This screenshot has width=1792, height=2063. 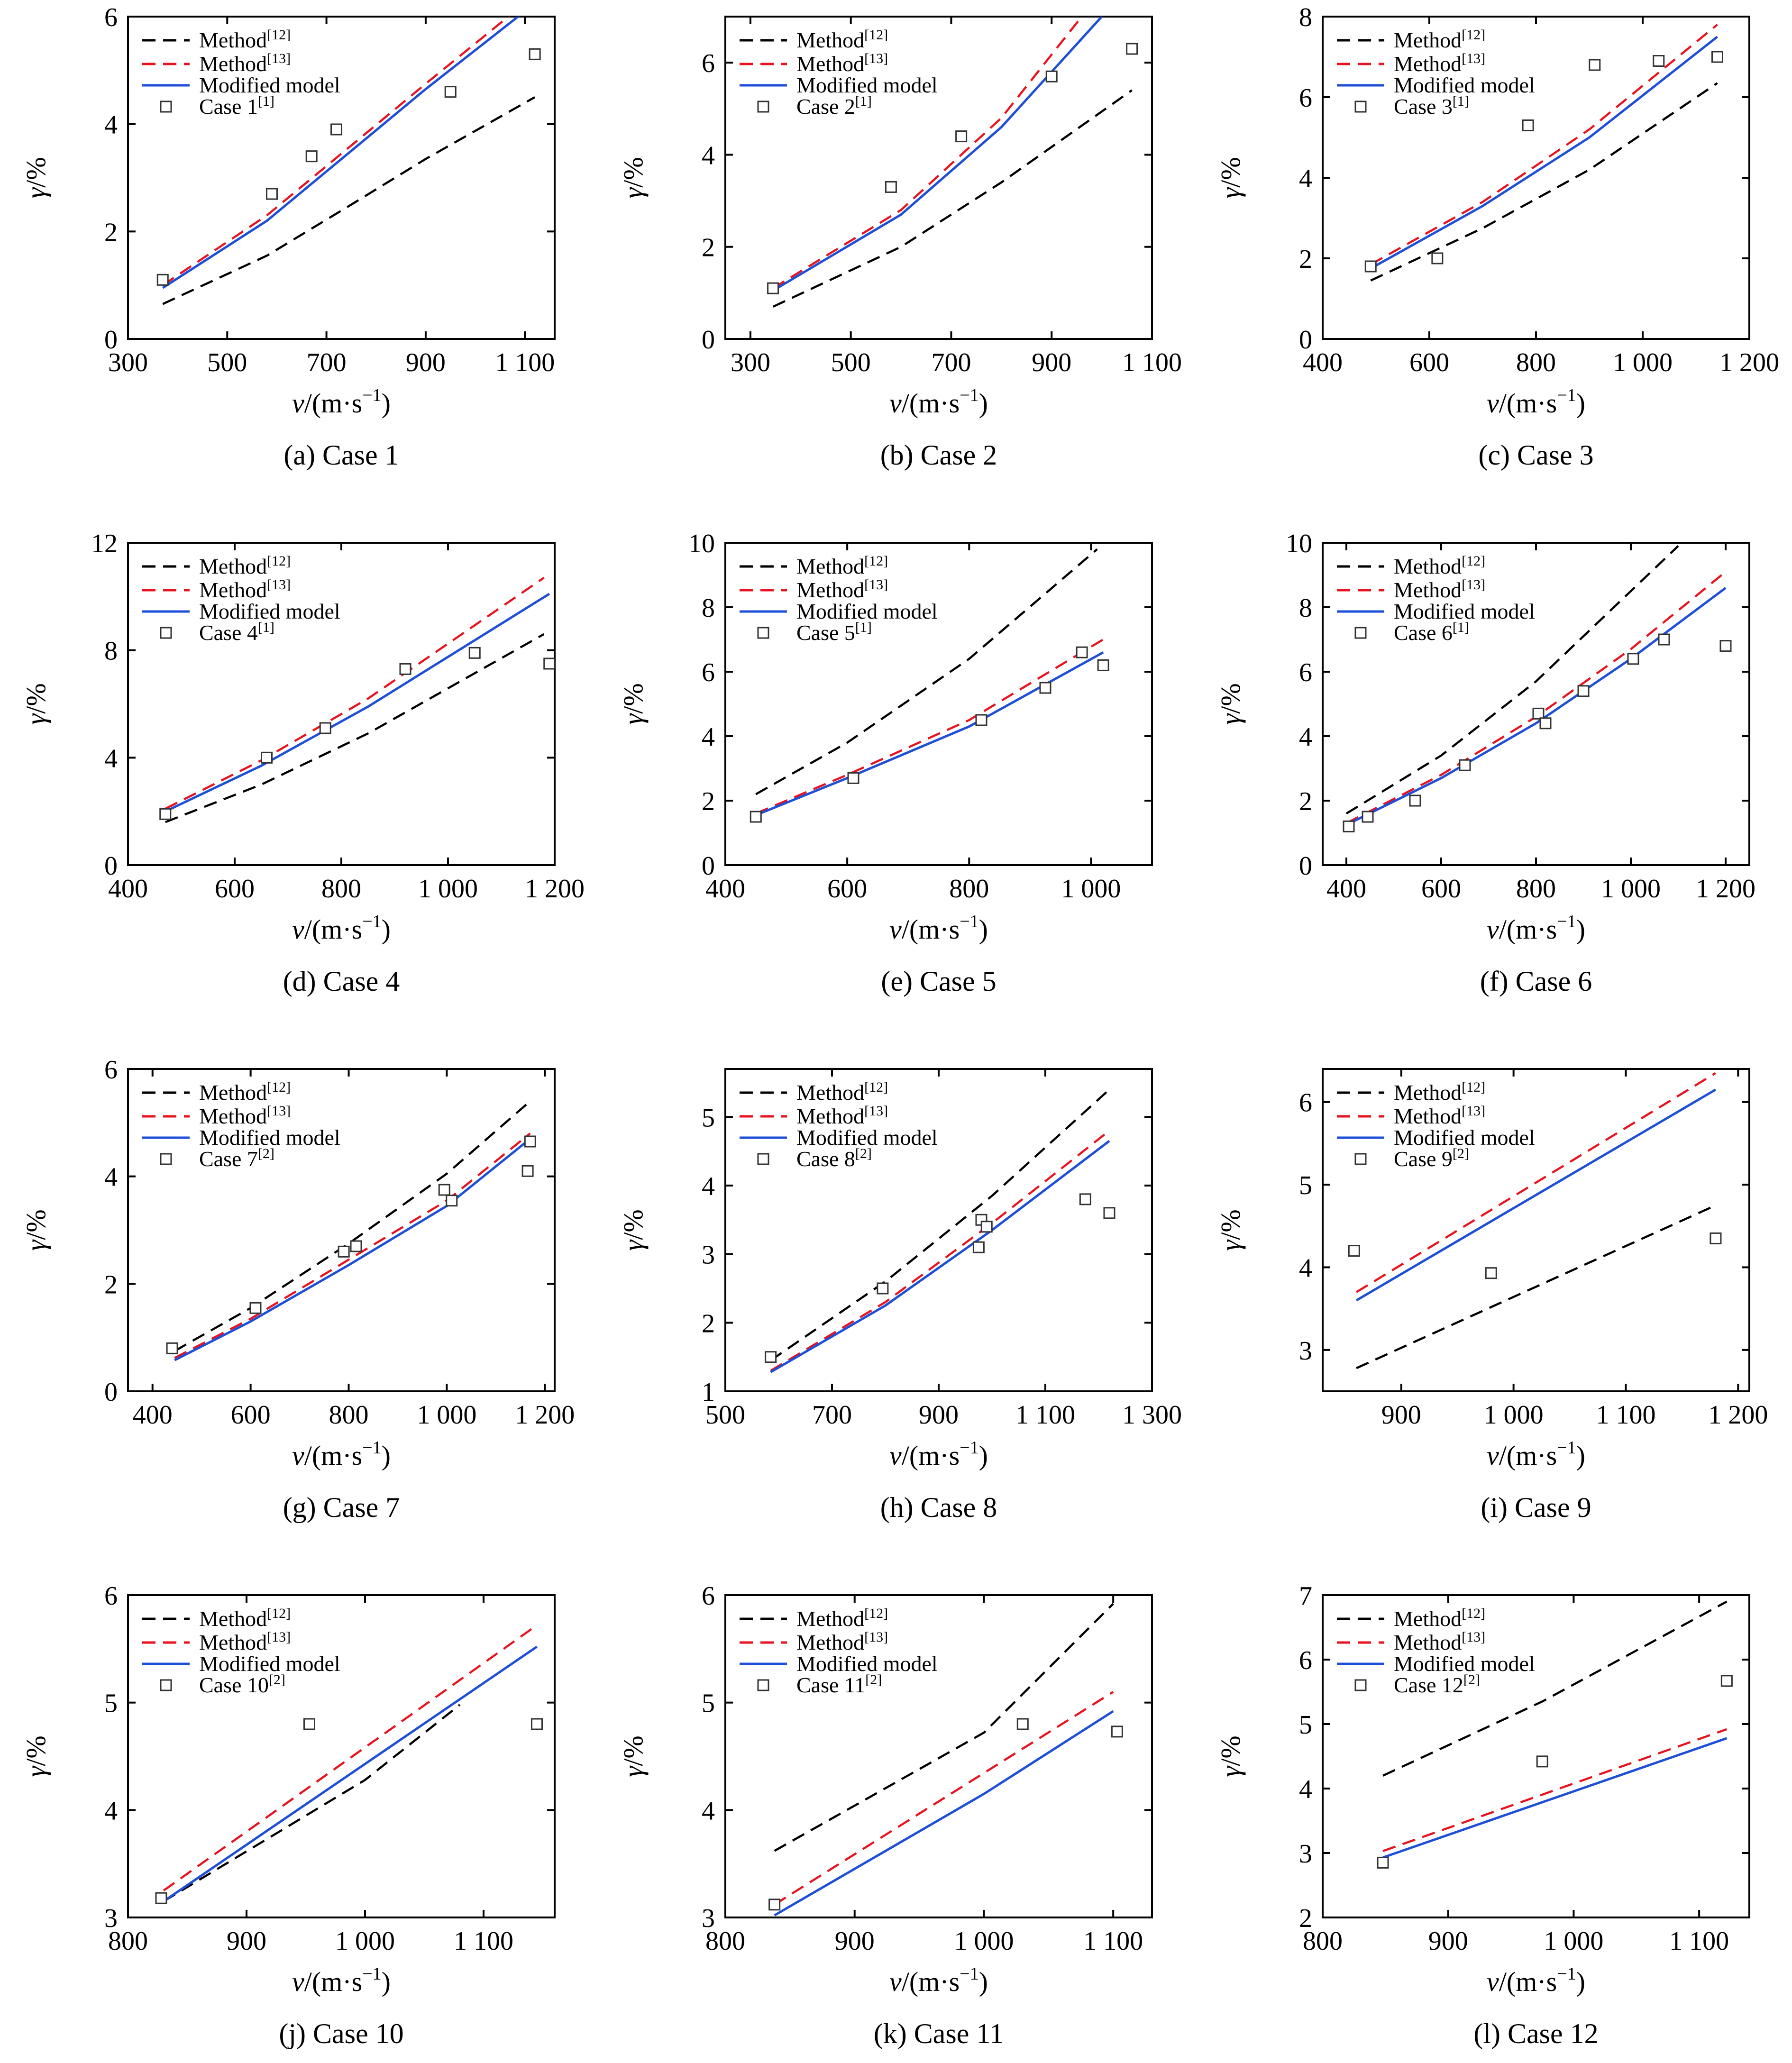 What do you see at coordinates (246, 1941) in the screenshot?
I see `x-tick-label: 900` at bounding box center [246, 1941].